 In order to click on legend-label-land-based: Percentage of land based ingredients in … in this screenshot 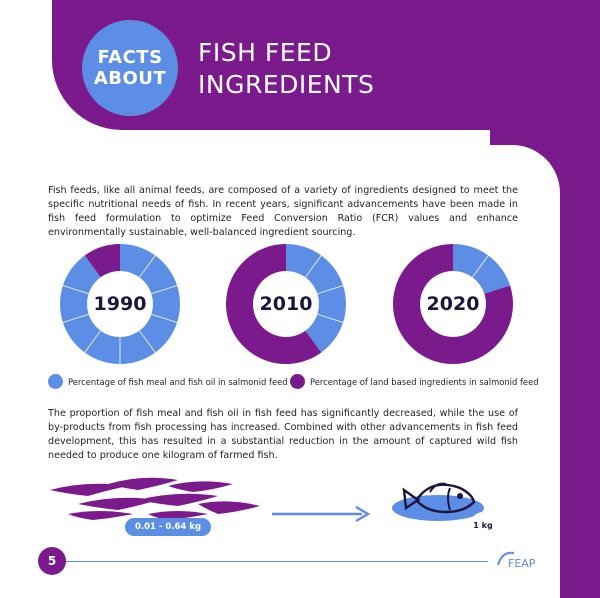, I will do `click(424, 381)`.